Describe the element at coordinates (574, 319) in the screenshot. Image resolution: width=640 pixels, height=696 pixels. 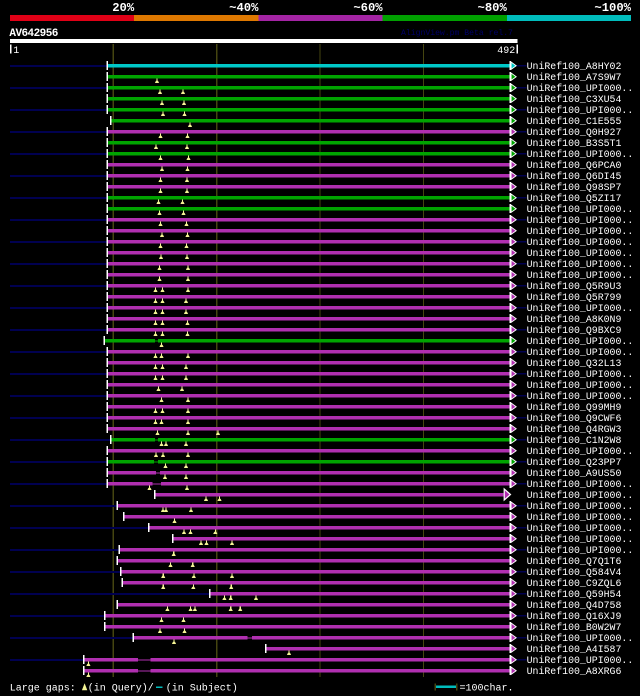
I see `svg-text: UniRef100_A8K0N9` at that location.